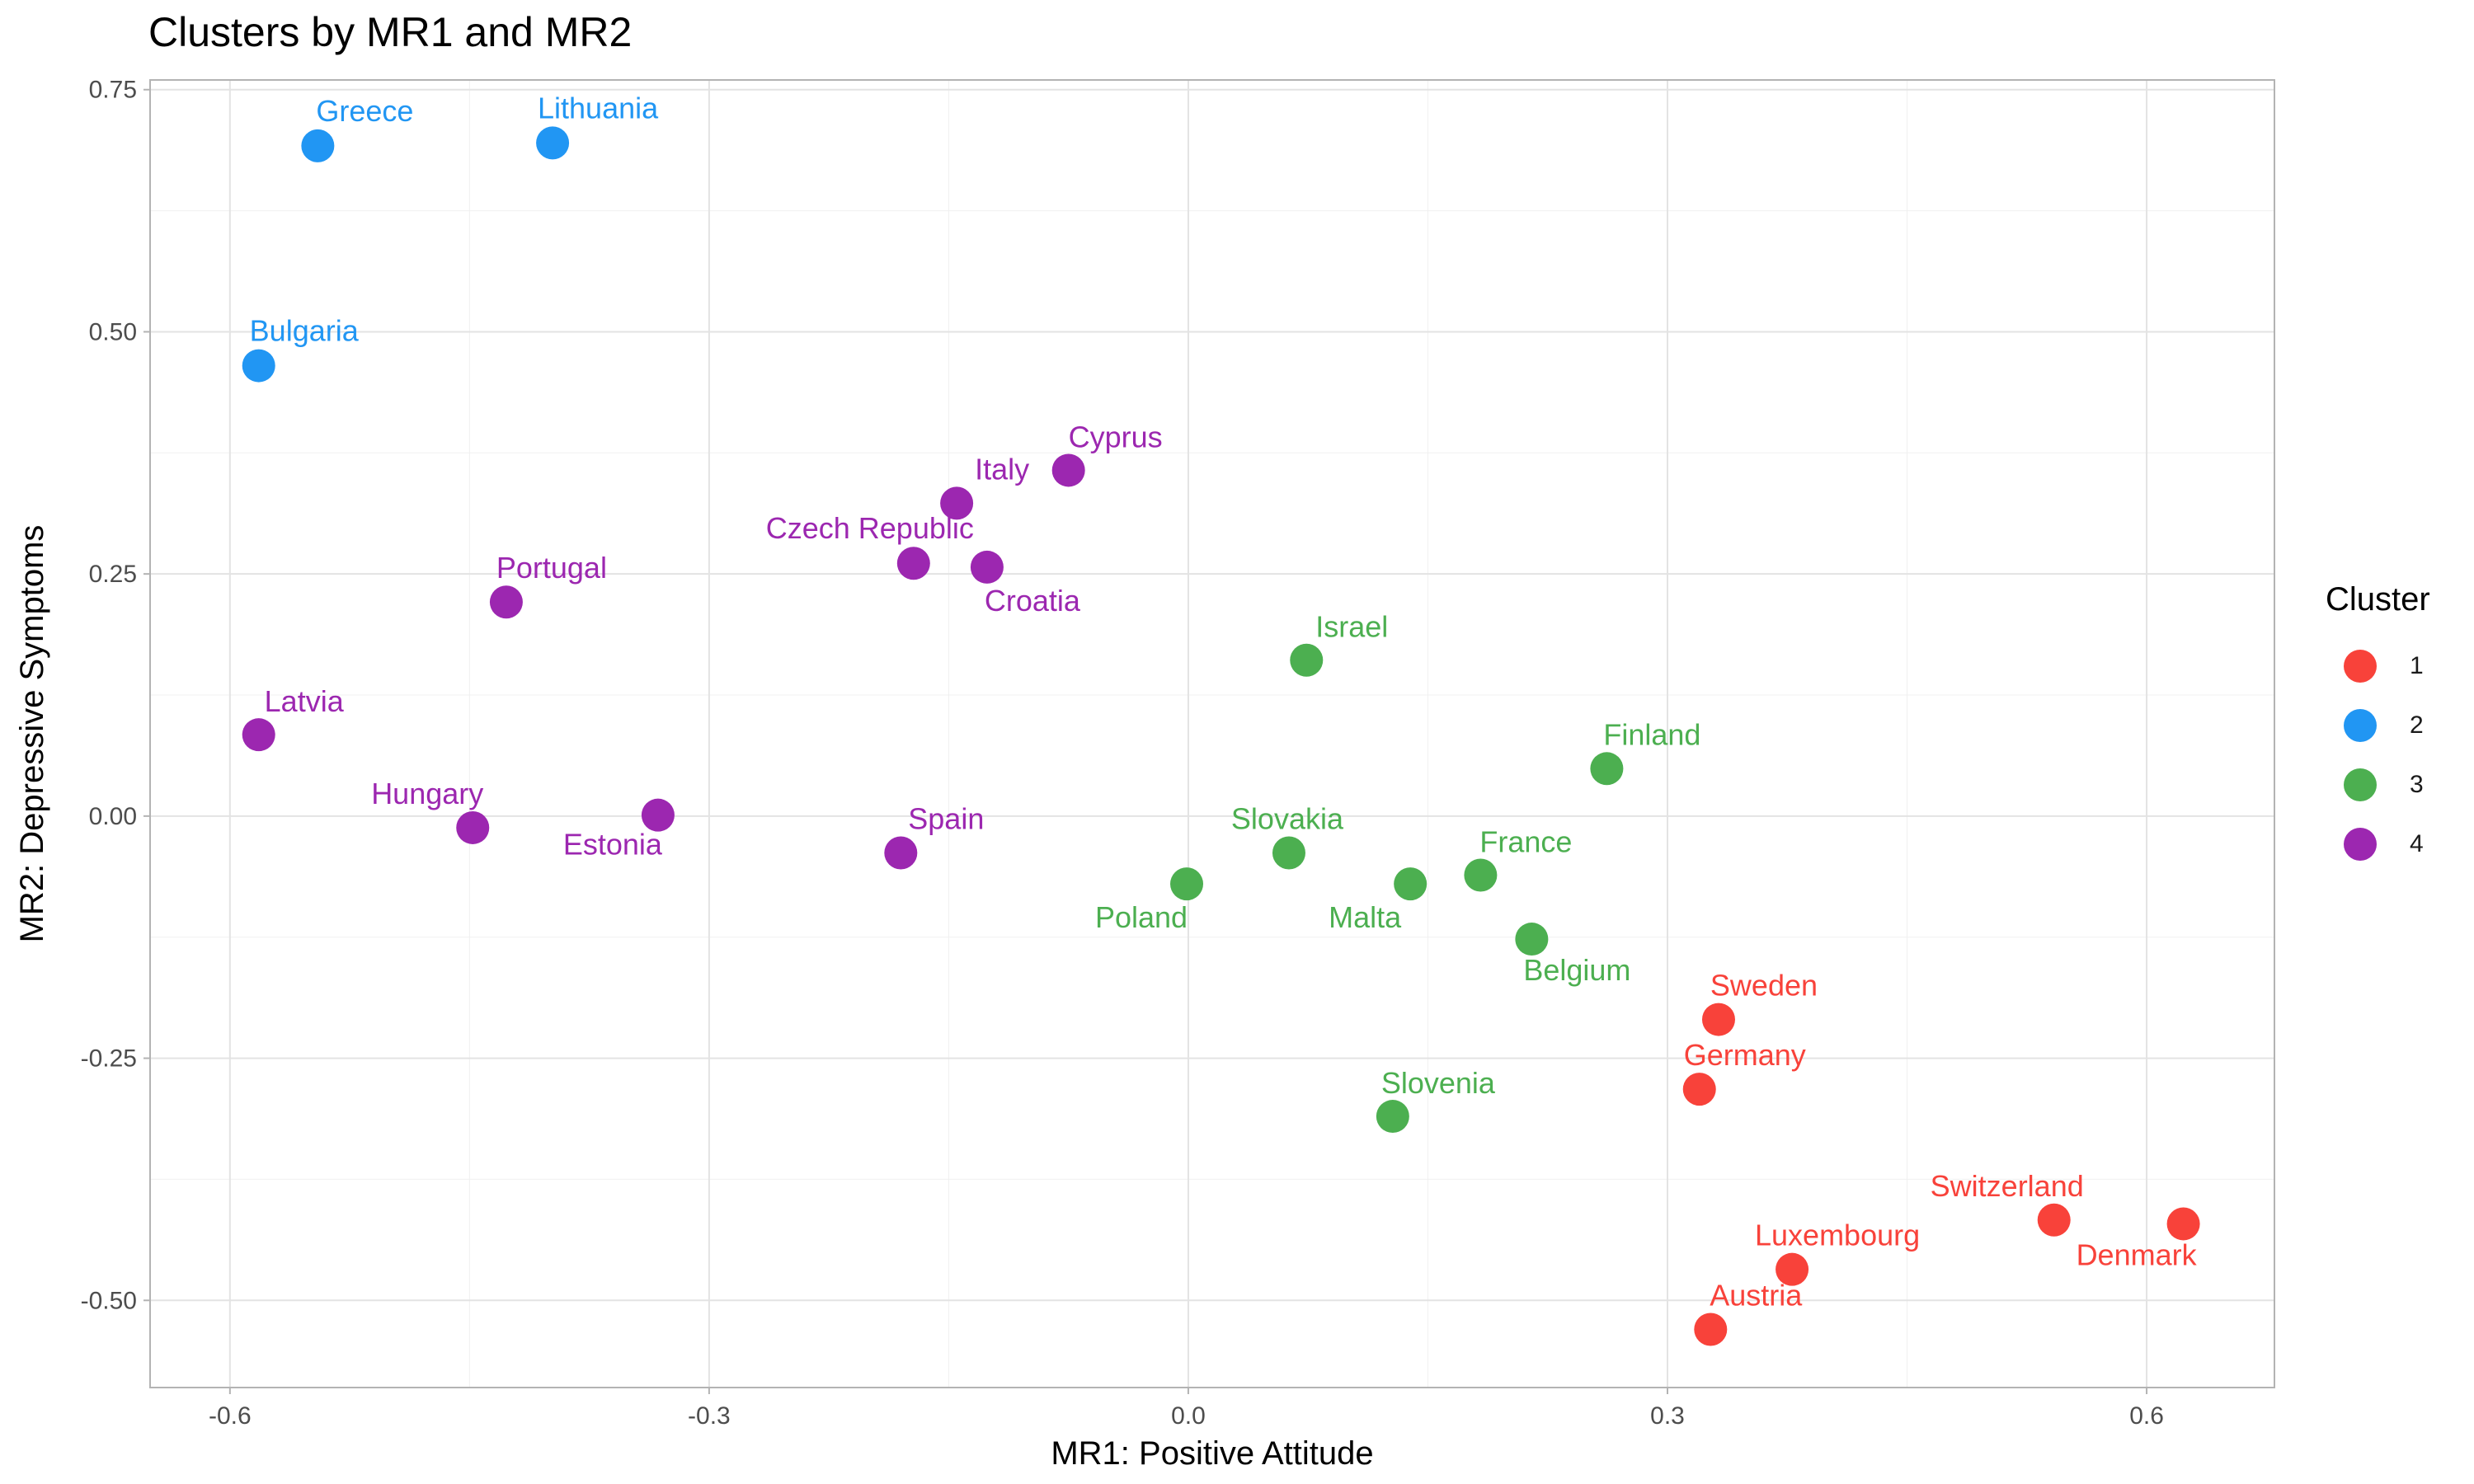 The width and height of the screenshot is (2474, 1484). What do you see at coordinates (506, 602) in the screenshot?
I see `point-portugal` at bounding box center [506, 602].